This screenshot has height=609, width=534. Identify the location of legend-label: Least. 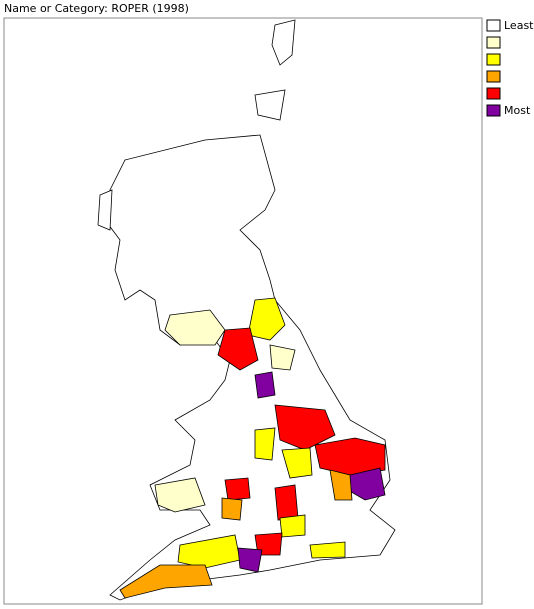
(519, 25).